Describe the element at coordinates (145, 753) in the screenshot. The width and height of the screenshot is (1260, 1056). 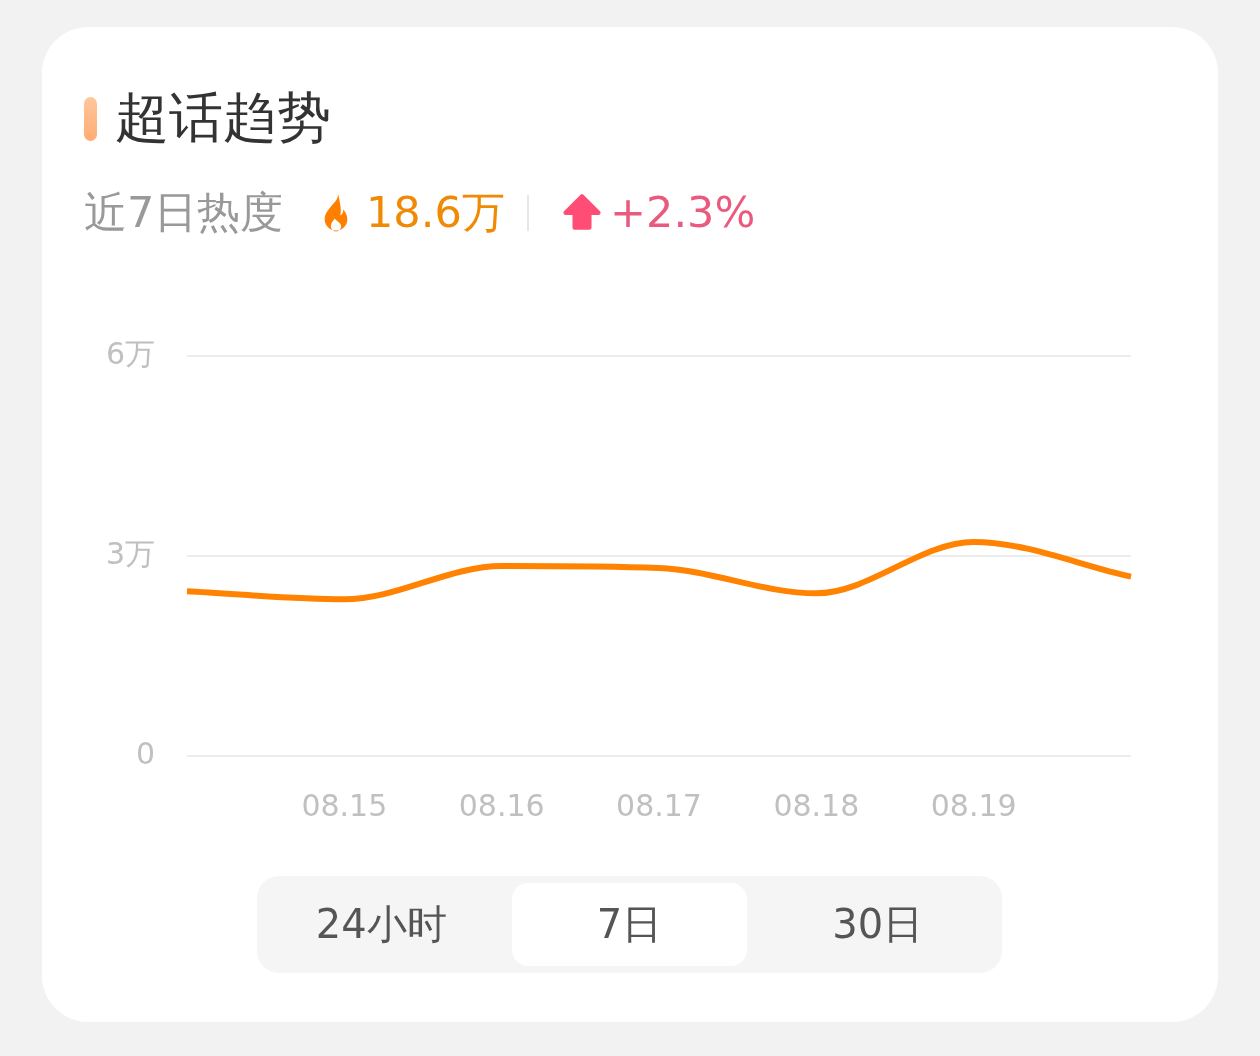
I see `y-tick-label: 0` at that location.